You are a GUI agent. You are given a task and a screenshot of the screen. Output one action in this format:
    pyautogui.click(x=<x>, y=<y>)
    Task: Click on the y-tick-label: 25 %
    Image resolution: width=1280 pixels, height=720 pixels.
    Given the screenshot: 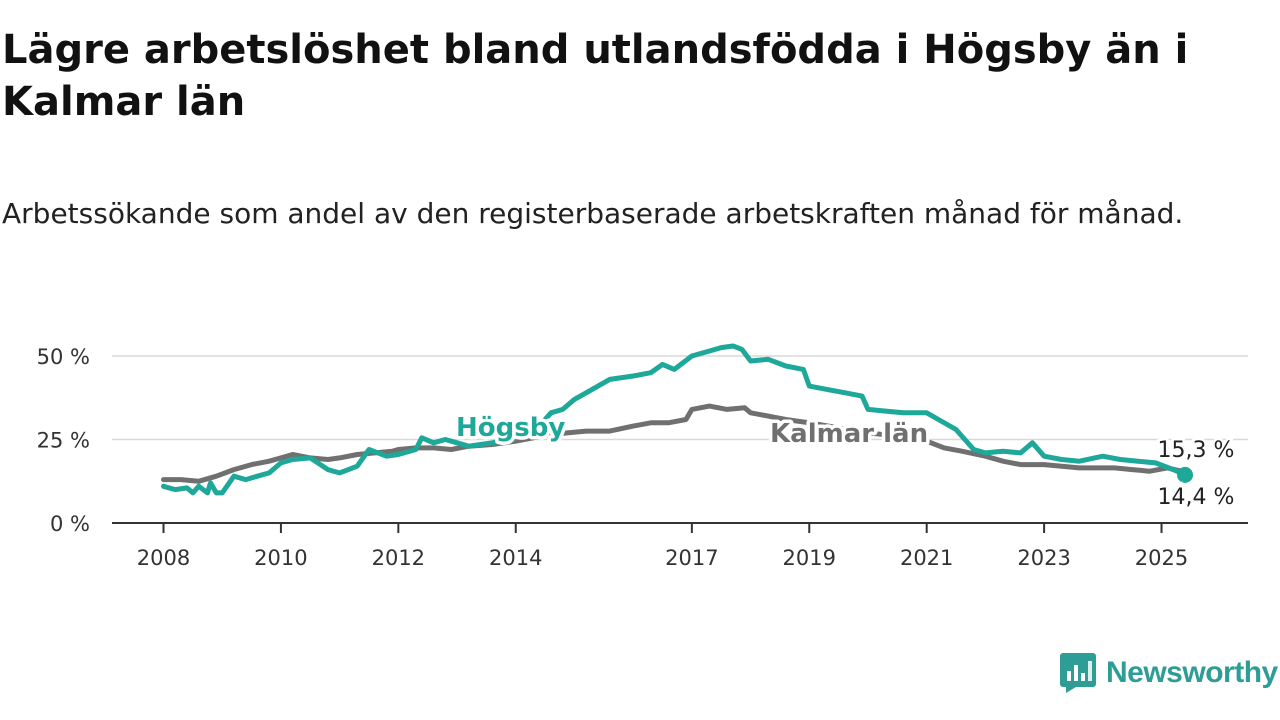 What is the action you would take?
    pyautogui.click(x=63, y=441)
    